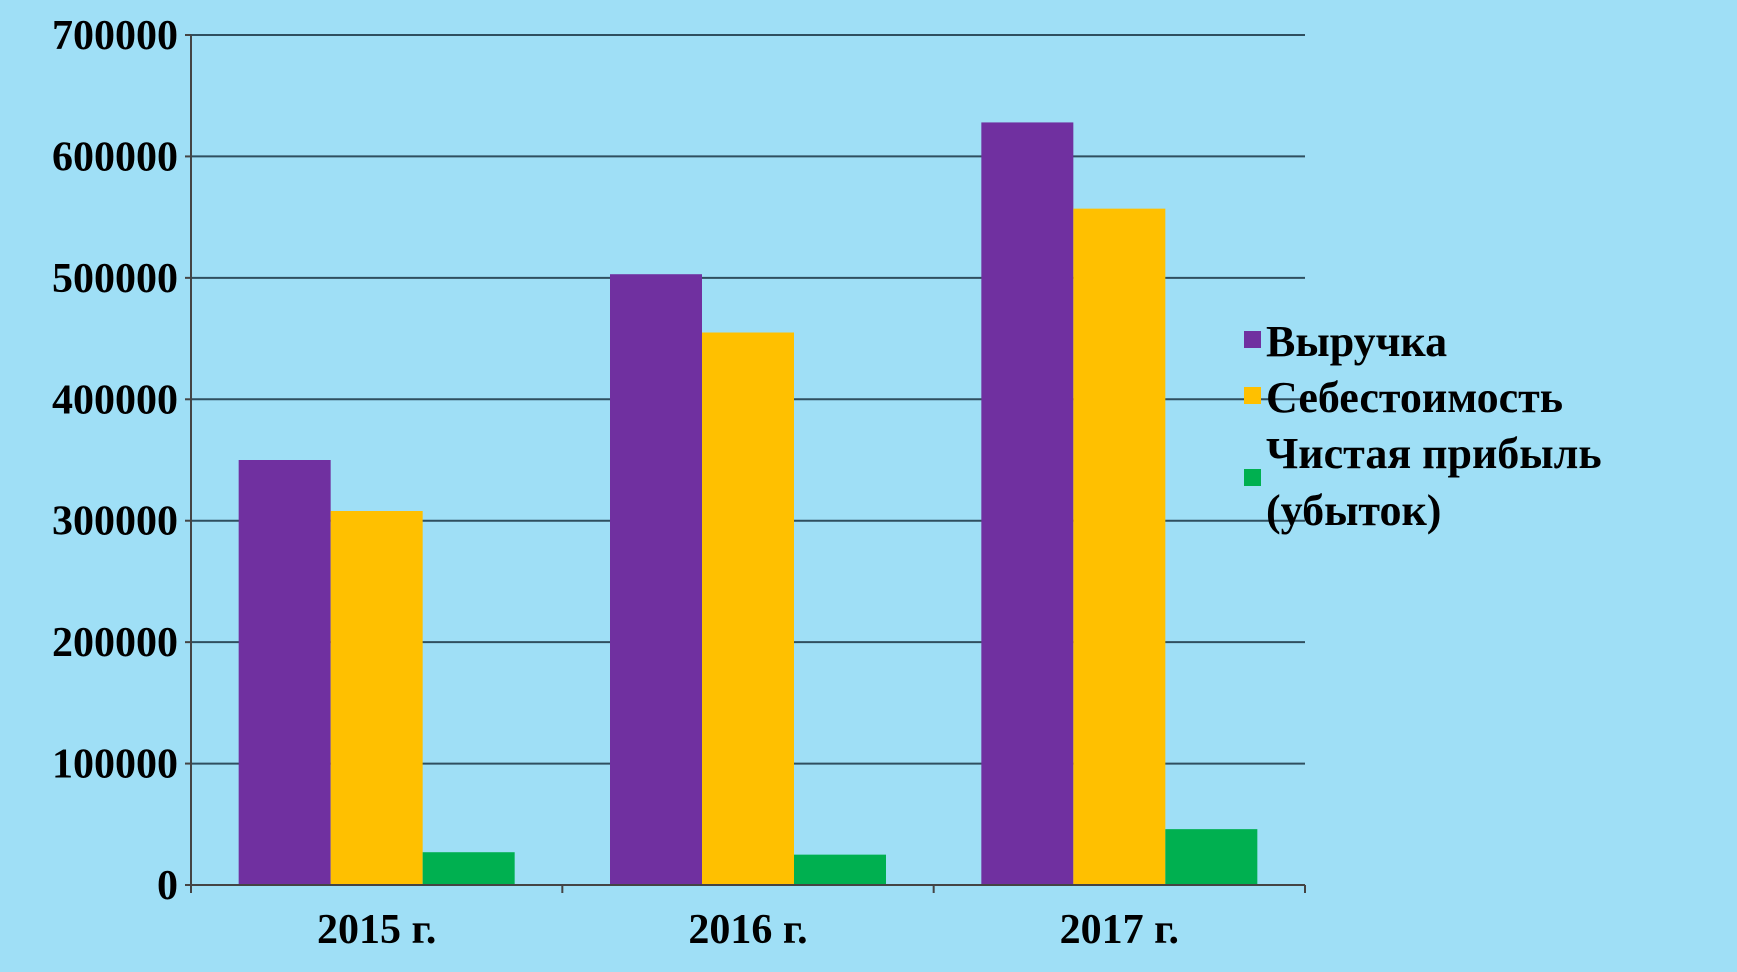  Describe the element at coordinates (115, 279) in the screenshot. I see `y-tick-label: 500000` at that location.